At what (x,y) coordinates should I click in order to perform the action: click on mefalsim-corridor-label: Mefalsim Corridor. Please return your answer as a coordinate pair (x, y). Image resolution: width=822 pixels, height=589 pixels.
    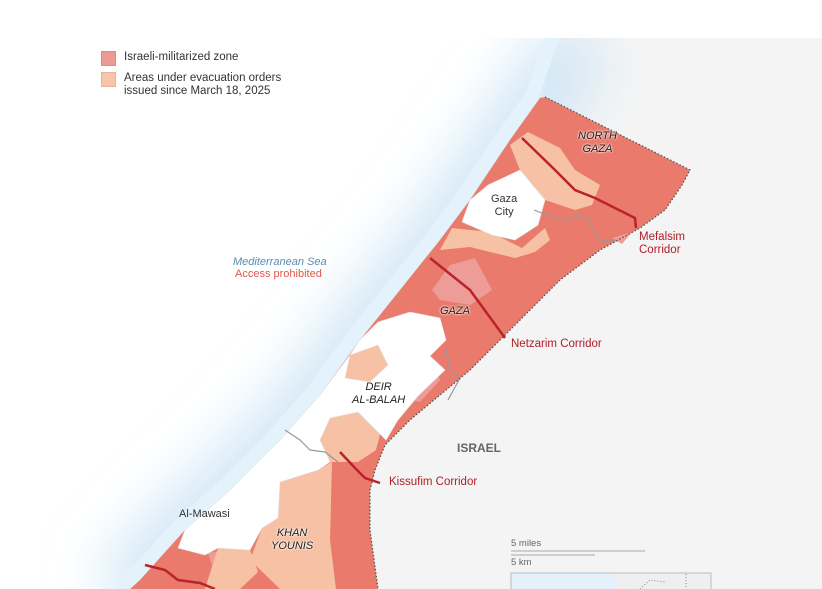
    Looking at the image, I should click on (662, 243).